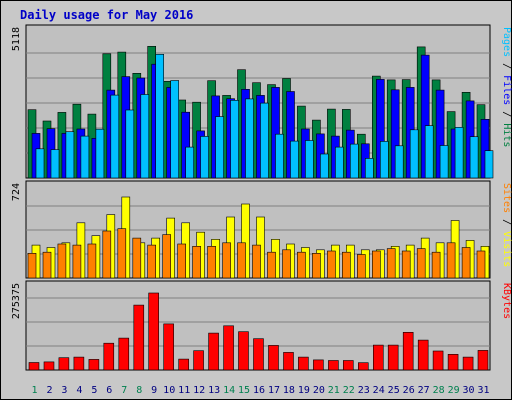  Describe the element at coordinates (379, 390) in the screenshot. I see `x-tick-label: 24` at that location.